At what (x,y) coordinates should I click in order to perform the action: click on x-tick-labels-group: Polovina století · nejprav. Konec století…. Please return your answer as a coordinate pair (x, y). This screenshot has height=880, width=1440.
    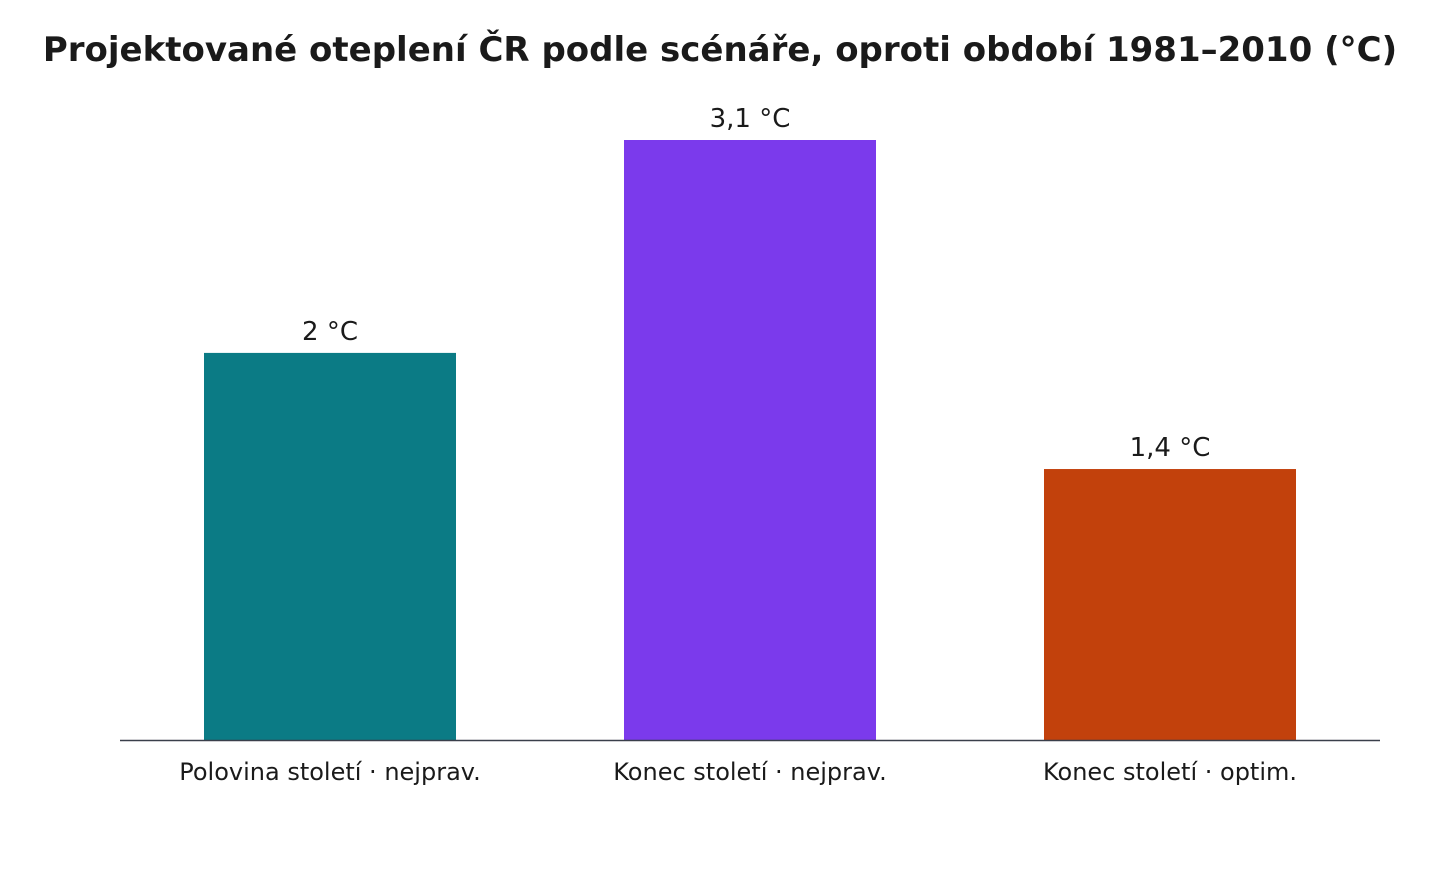
    Looking at the image, I should click on (738, 772).